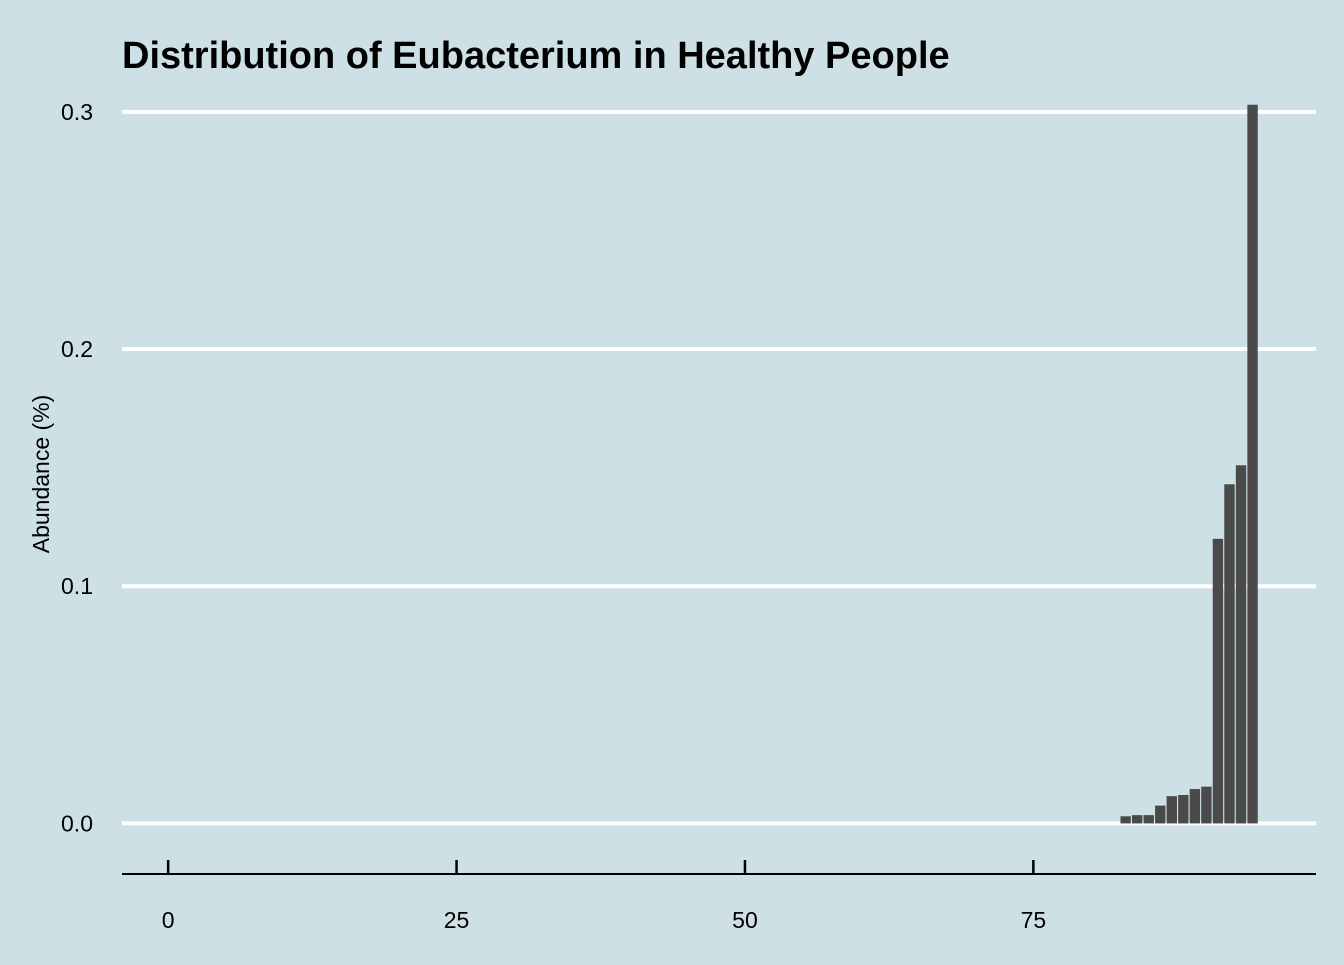 The image size is (1344, 965). Describe the element at coordinates (457, 920) in the screenshot. I see `x-tick-label: 25` at that location.